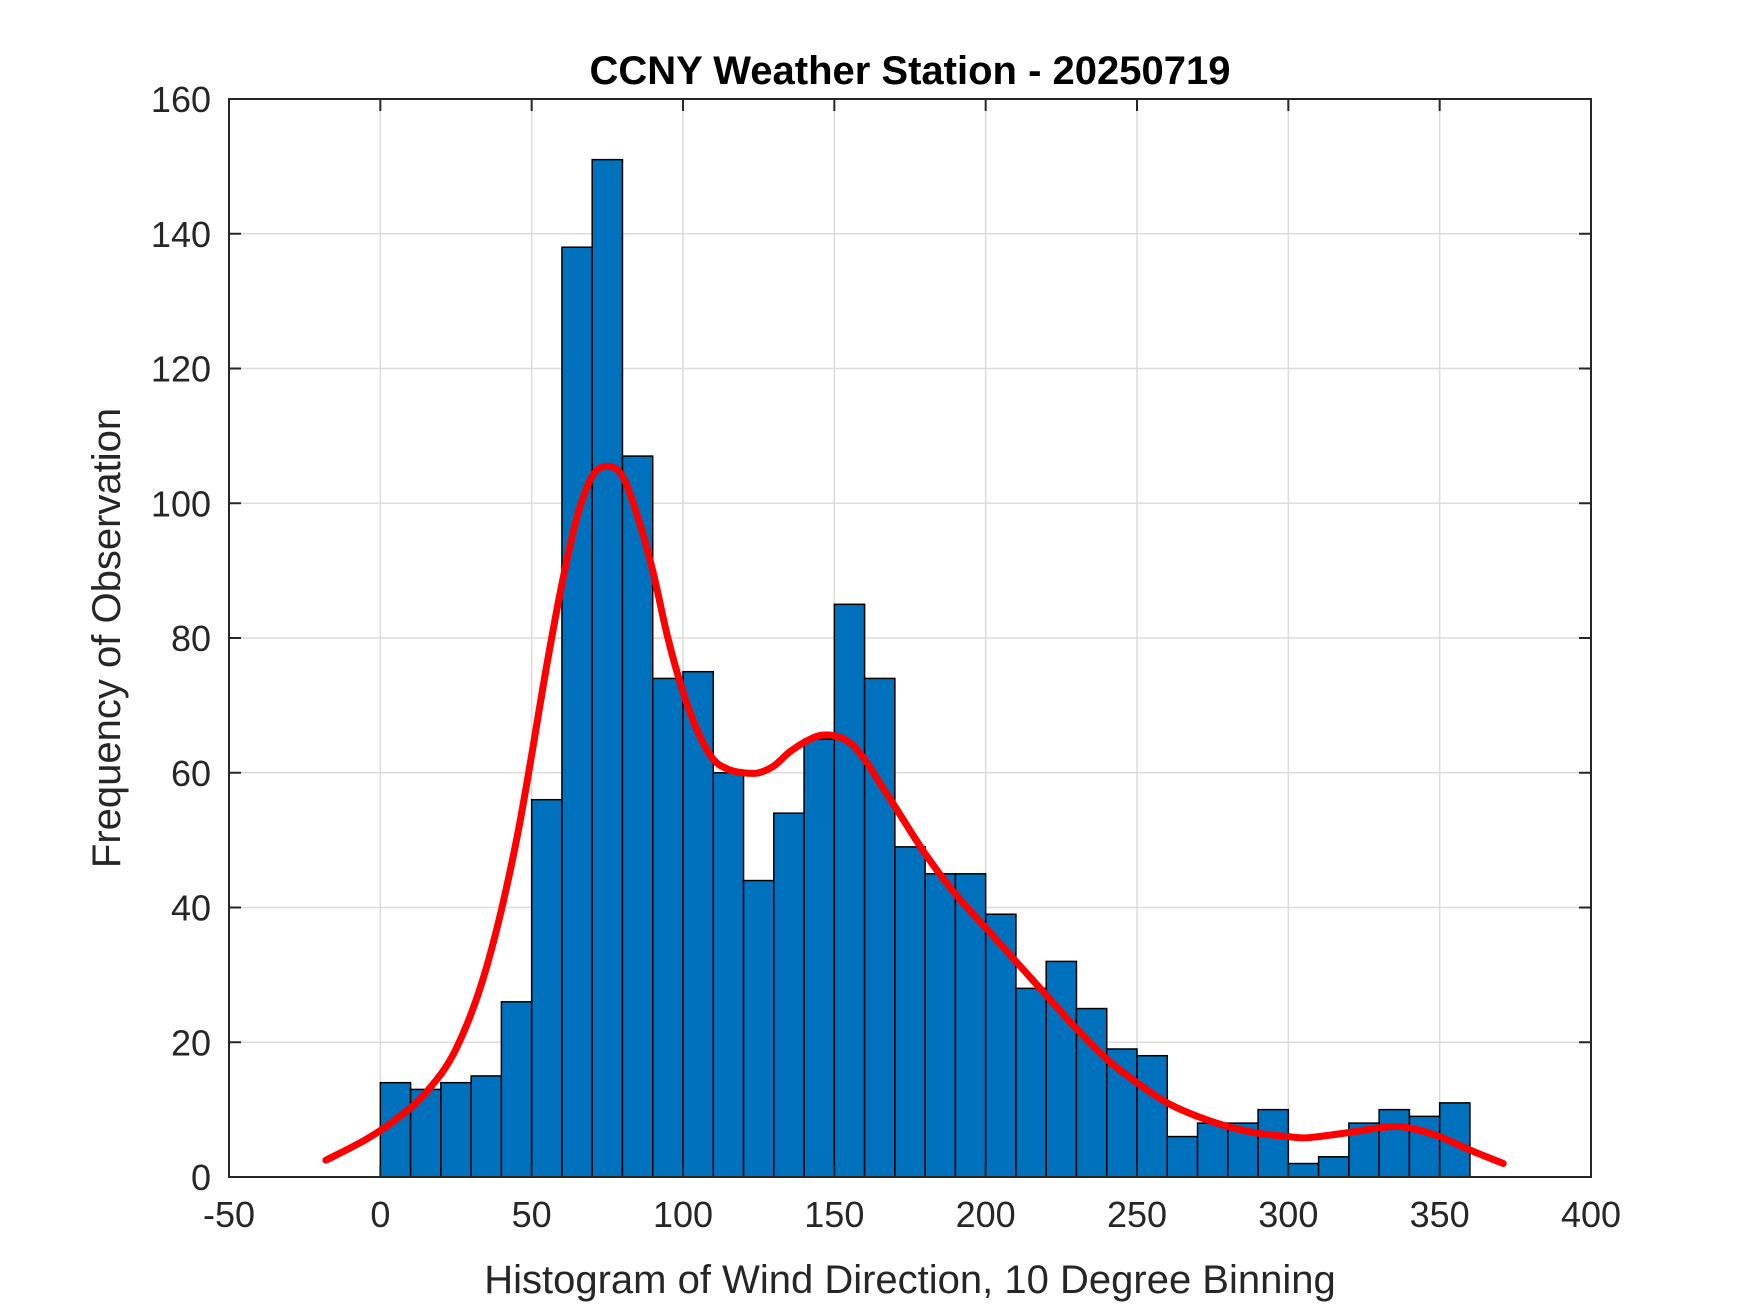 The height and width of the screenshot is (1313, 1750). Describe the element at coordinates (683, 1214) in the screenshot. I see `x-tick-label: 100` at that location.